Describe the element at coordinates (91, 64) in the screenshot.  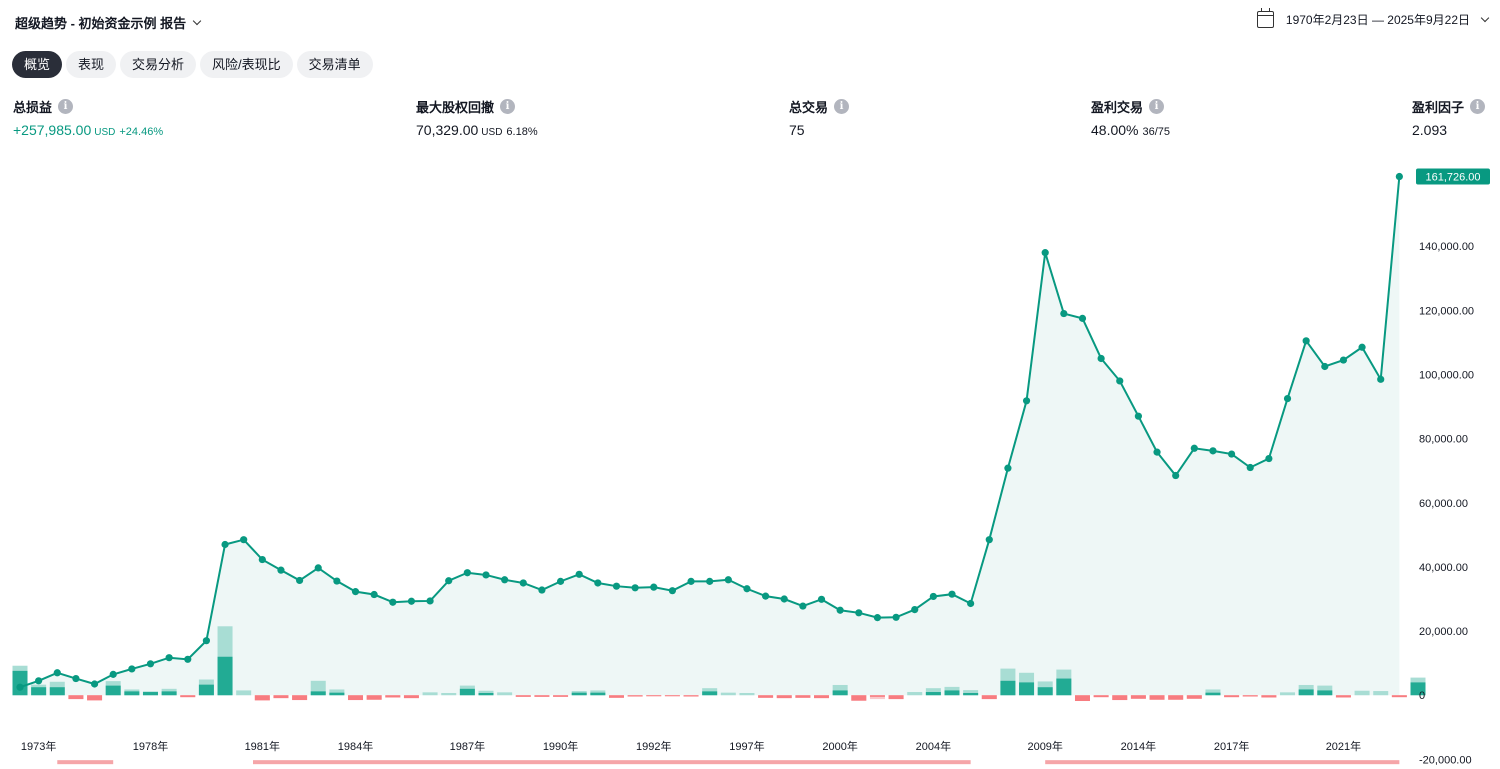
I see `tab-performance: 表现` at that location.